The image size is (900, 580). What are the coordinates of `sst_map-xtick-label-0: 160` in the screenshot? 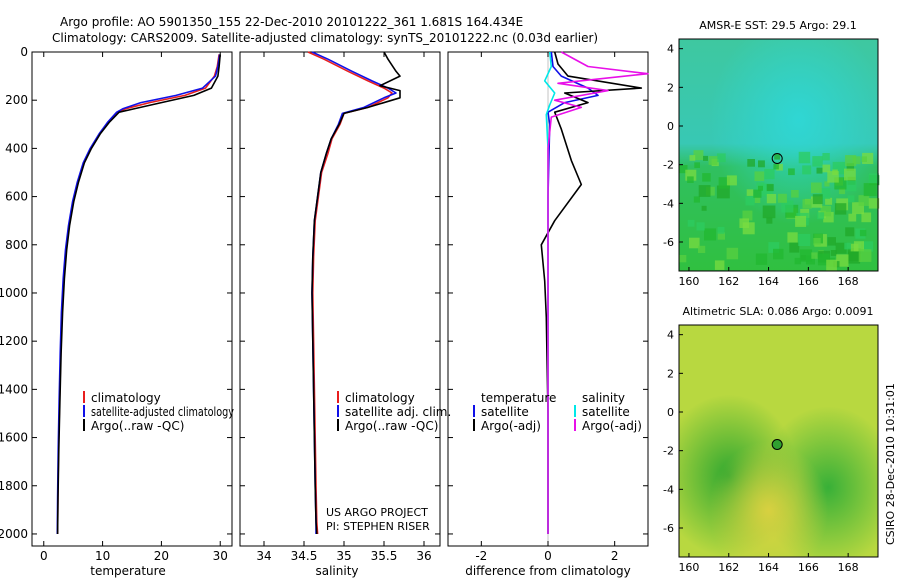 It's located at (688, 281).